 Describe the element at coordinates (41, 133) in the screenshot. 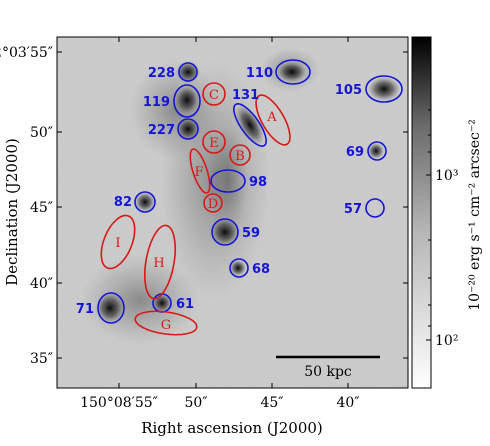

I see `y-tick-label: 50″` at that location.